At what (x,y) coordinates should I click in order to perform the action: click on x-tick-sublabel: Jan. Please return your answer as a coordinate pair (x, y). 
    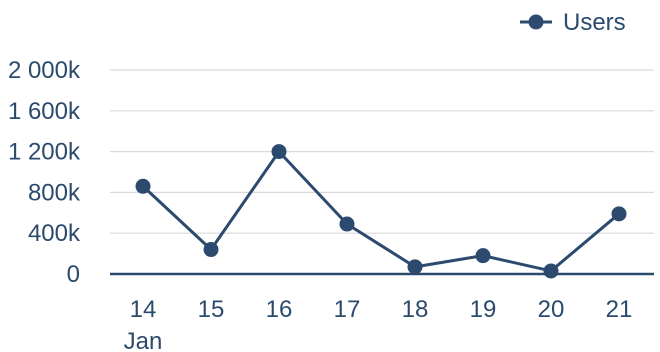
    Looking at the image, I should click on (143, 340).